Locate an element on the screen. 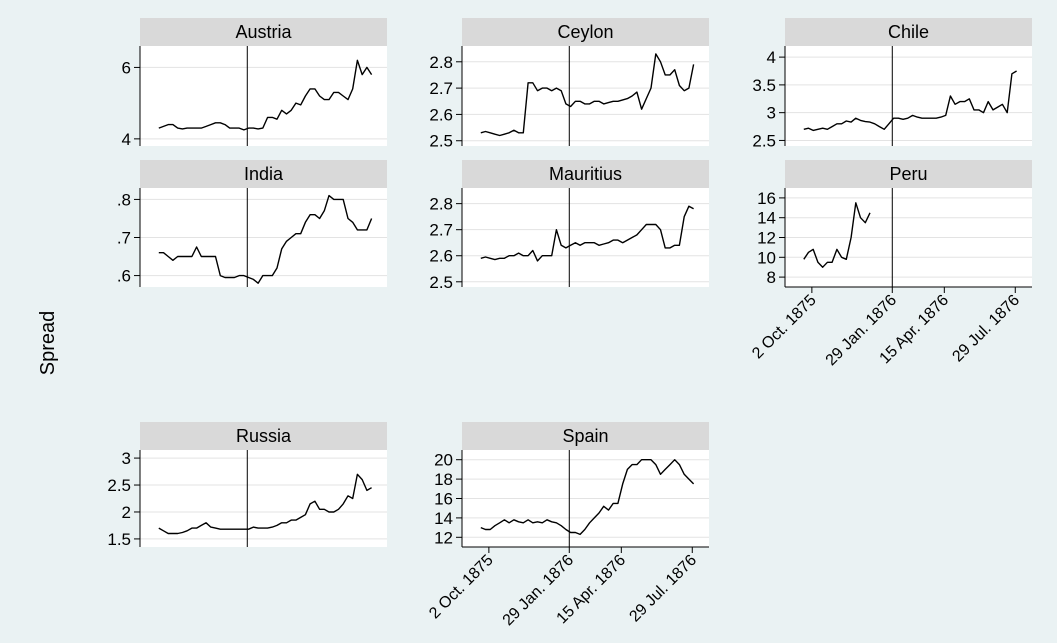  y-tick-label: 20 is located at coordinates (443, 460).